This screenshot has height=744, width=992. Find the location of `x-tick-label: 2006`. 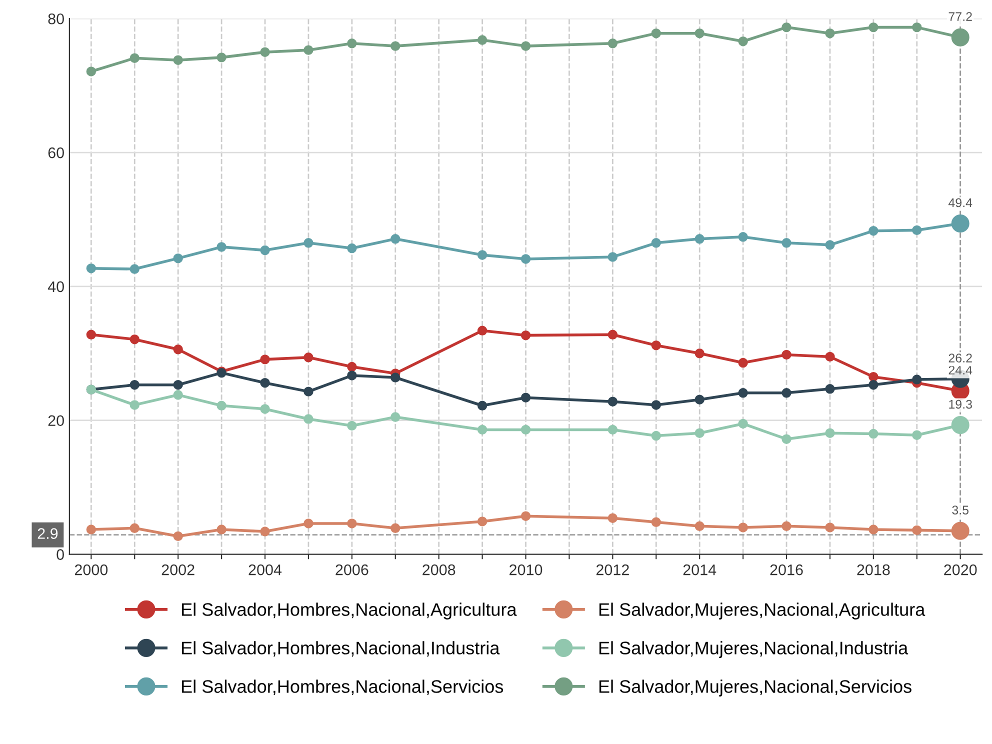

x-tick-label: 2006 is located at coordinates (352, 570).